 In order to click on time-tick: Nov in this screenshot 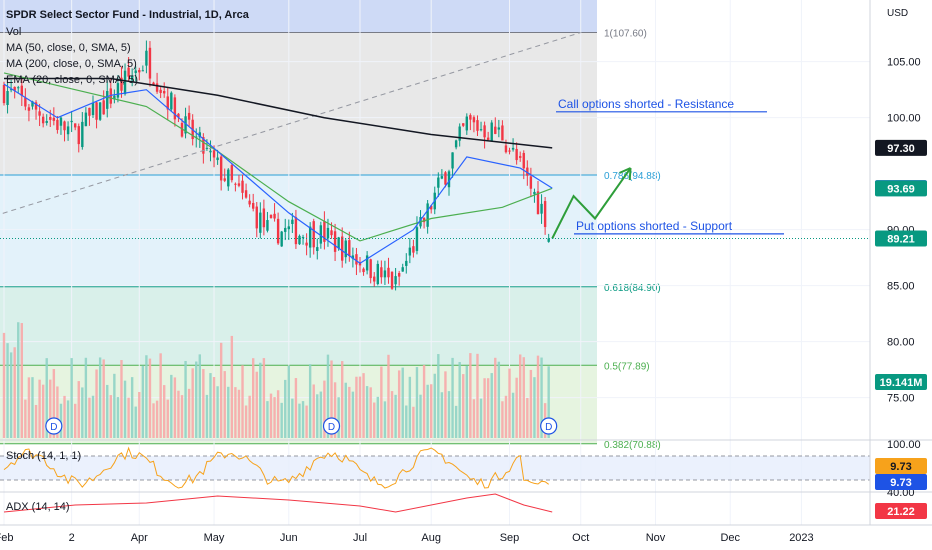, I will do `click(656, 538)`.